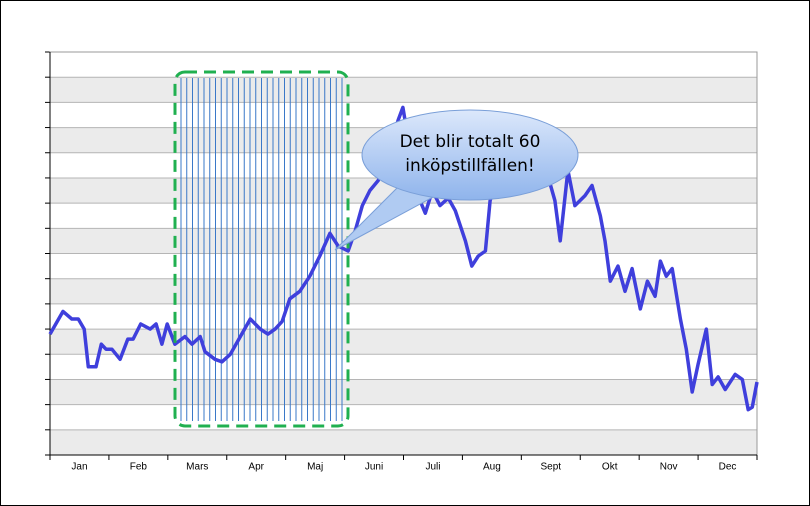 The width and height of the screenshot is (810, 506). I want to click on x-tick-label: Juli, so click(432, 467).